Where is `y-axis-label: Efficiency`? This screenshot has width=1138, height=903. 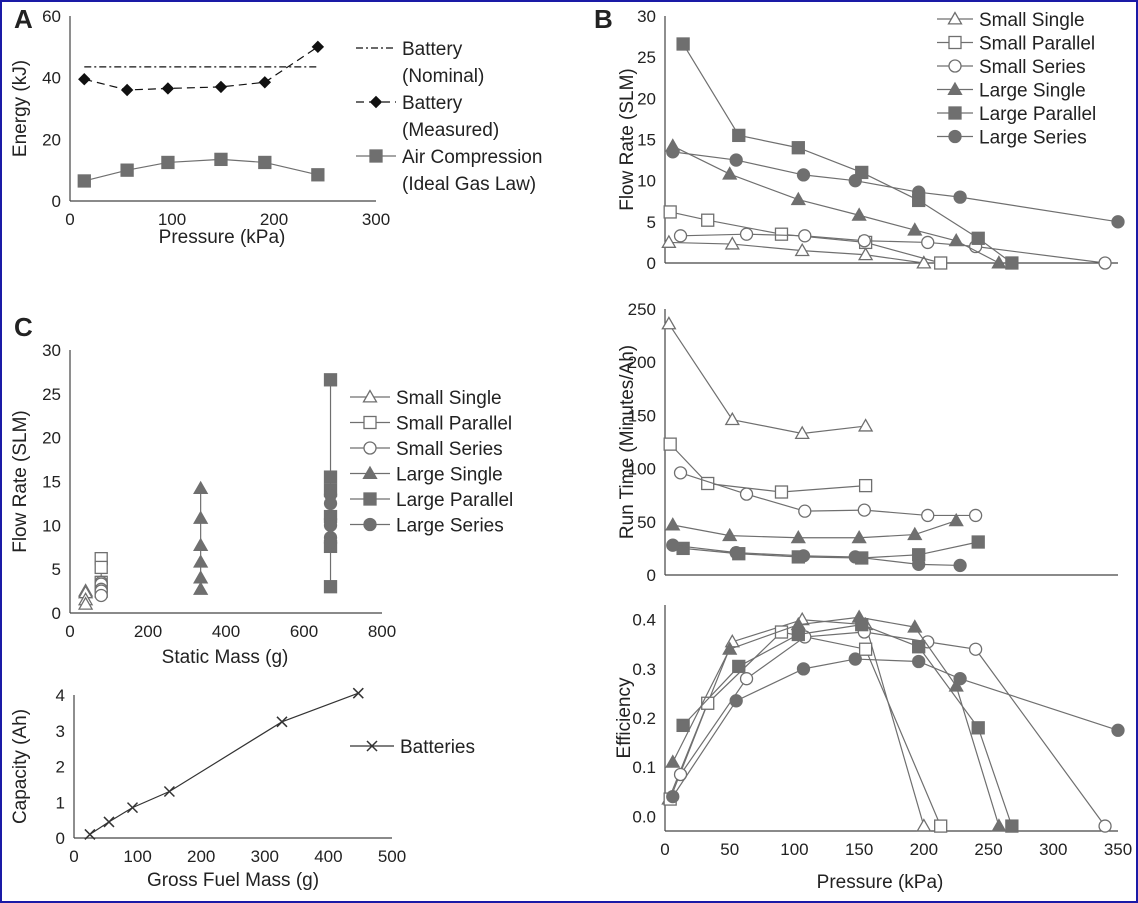 y-axis-label: Efficiency is located at coordinates (624, 717).